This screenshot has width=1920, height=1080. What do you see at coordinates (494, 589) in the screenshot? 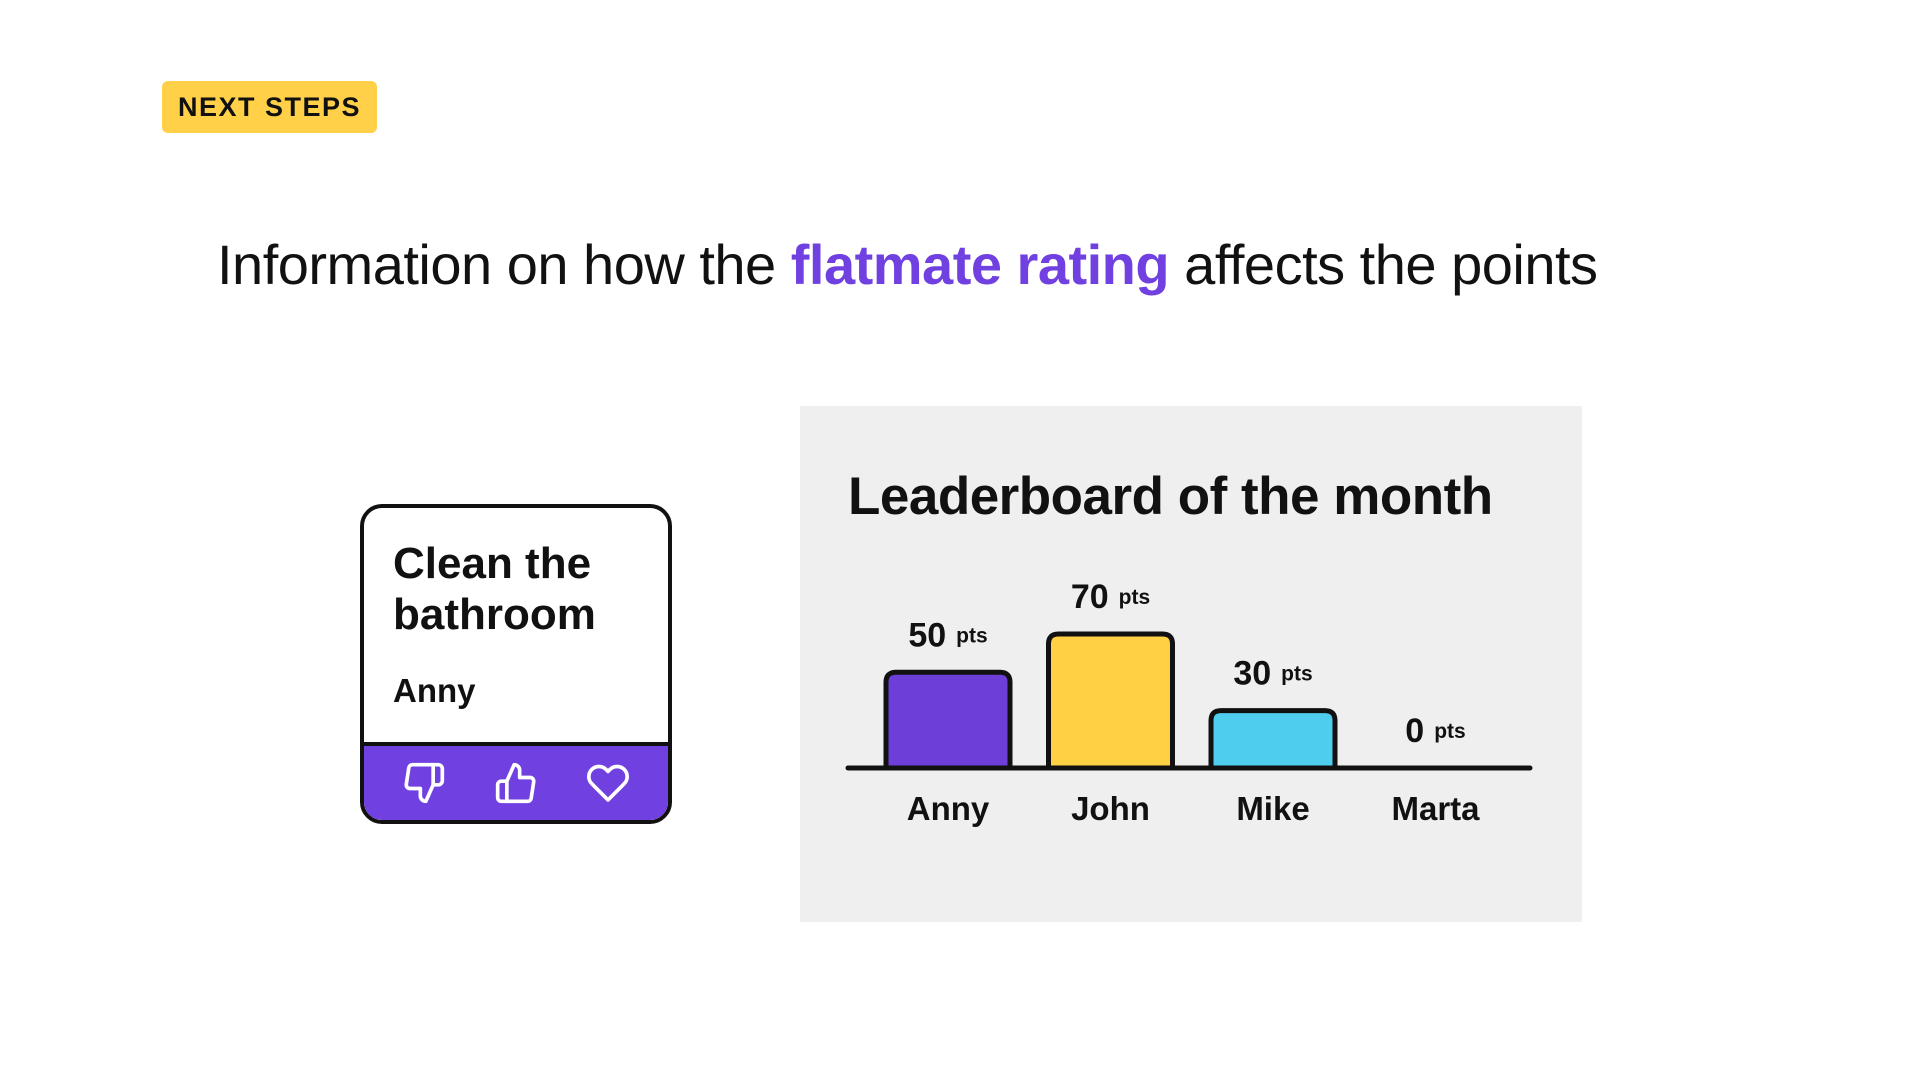
I see `task-title: Clean the bathroom` at bounding box center [494, 589].